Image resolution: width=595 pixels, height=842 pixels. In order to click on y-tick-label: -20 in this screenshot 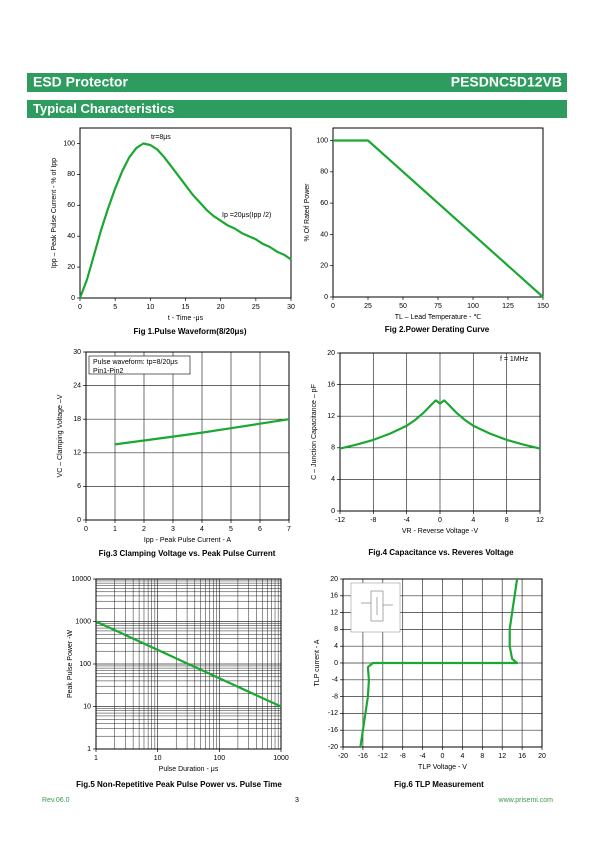, I will do `click(333, 747)`.